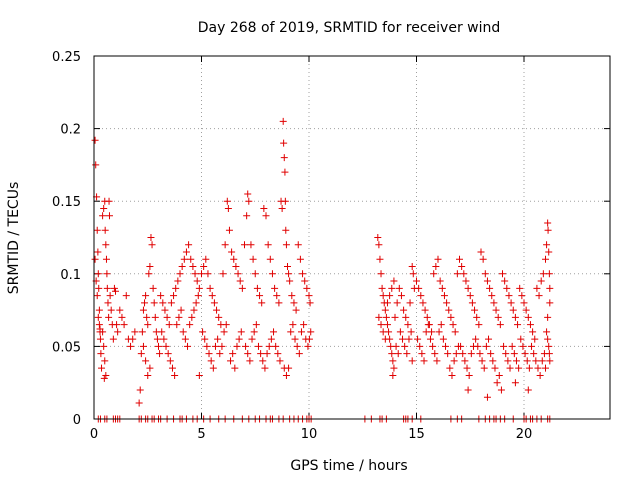 Image resolution: width=640 pixels, height=480 pixels. Describe the element at coordinates (77, 420) in the screenshot. I see `y-tick-label: 0` at that location.